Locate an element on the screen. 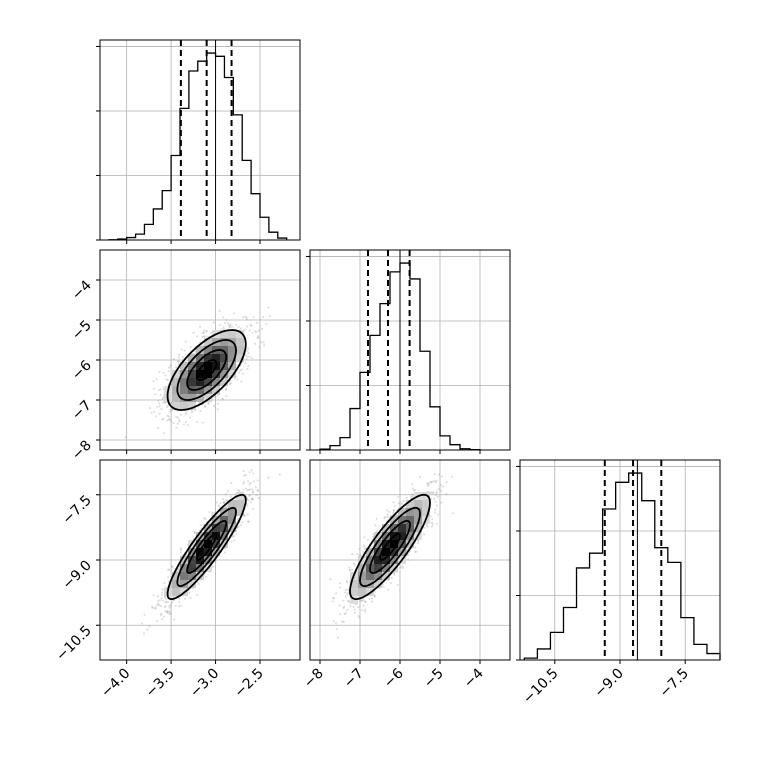  ytick-label-1-4: −4 is located at coordinates (82, 290).